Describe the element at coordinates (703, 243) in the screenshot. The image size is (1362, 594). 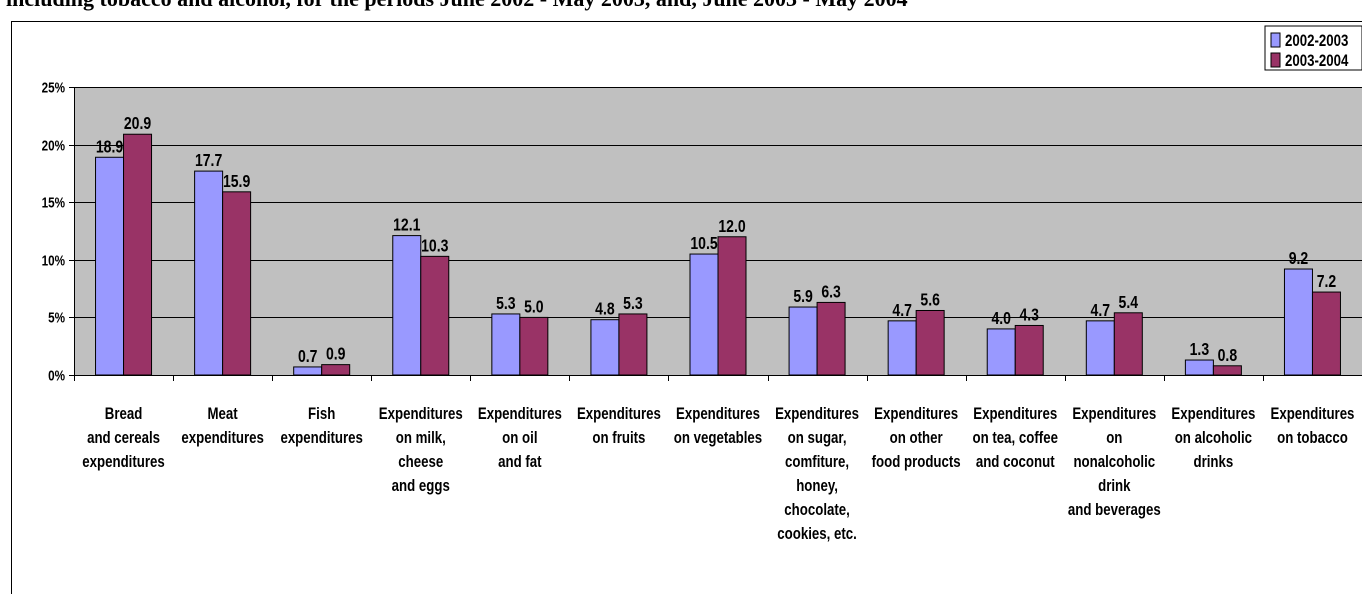
I see `data-label: 10.5` at that location.